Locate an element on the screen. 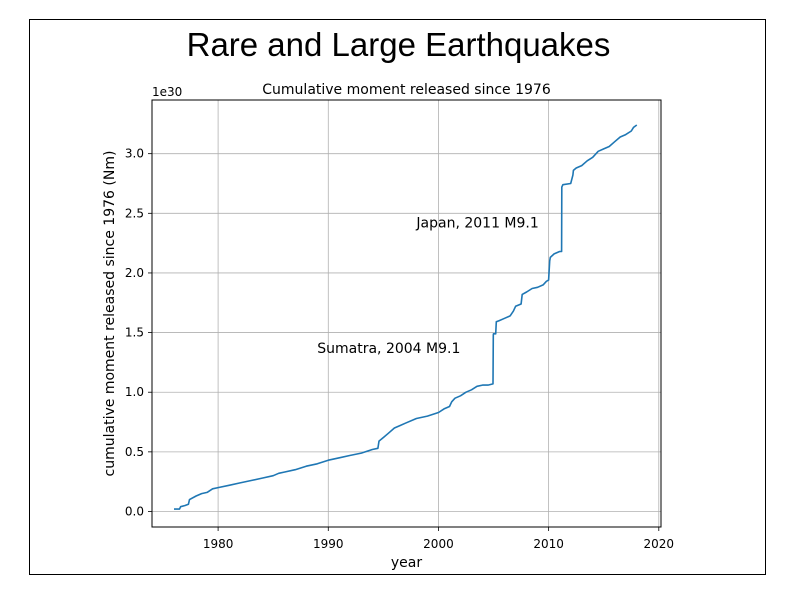  annotation-label: Japan, 2011 M9.1 is located at coordinates (476, 224).